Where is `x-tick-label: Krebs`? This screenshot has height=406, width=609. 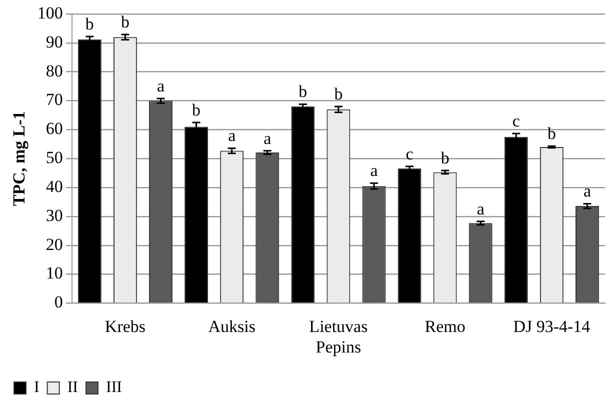 x-tick-label: Krebs is located at coordinates (125, 326).